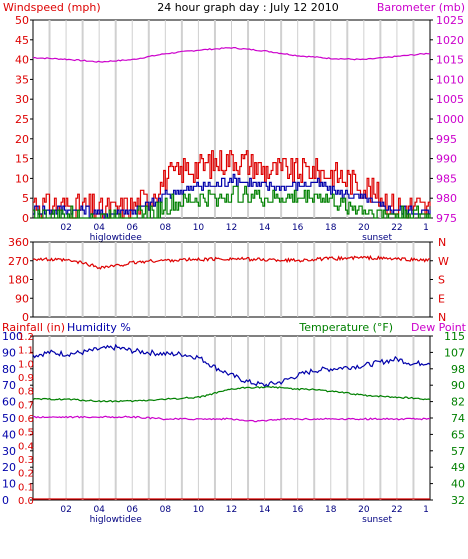 Image resolution: width=468 pixels, height=559 pixels. Describe the element at coordinates (331, 228) in the screenshot. I see `p1-x-tick: 18` at that location.